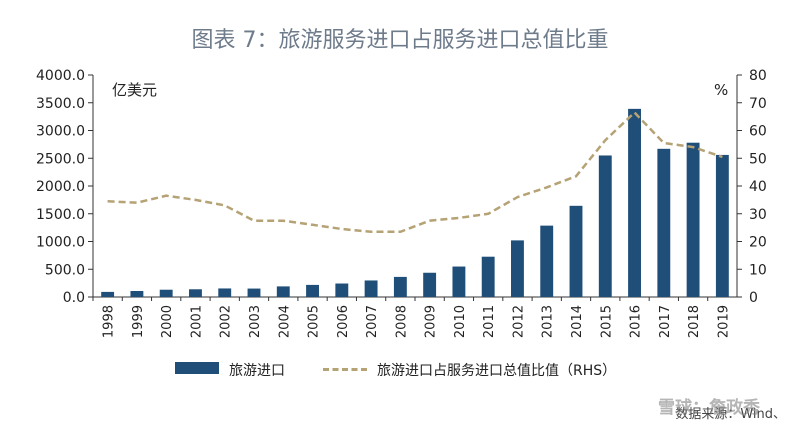 The height and width of the screenshot is (432, 800). Describe the element at coordinates (758, 215) in the screenshot. I see `y-right-tick-label: 30` at that location.